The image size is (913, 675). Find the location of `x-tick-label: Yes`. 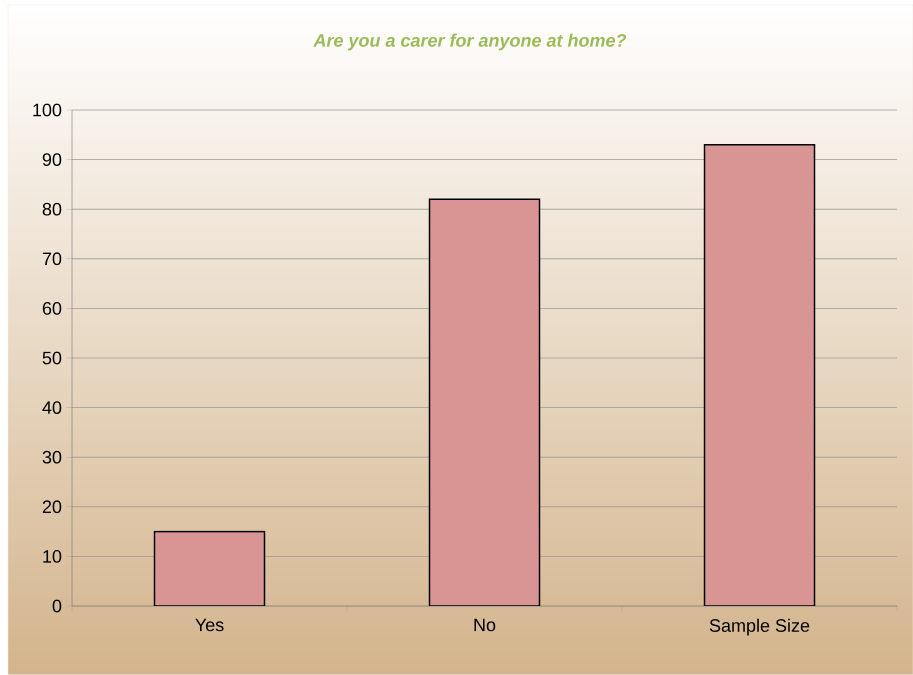

x-tick-label: Yes is located at coordinates (209, 625).